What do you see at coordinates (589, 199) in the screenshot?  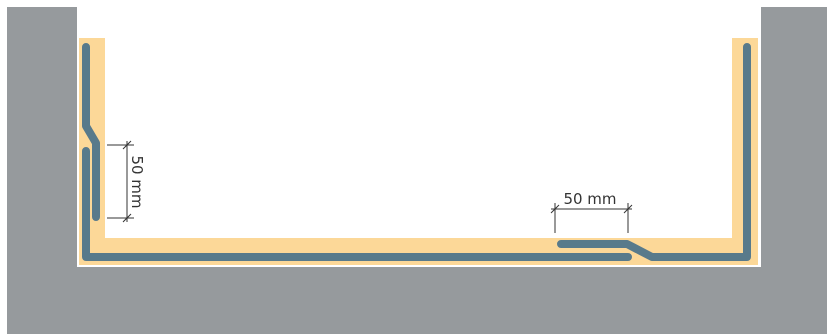 I see `dimension-floor-overlap-label: 50 mm` at bounding box center [589, 199].